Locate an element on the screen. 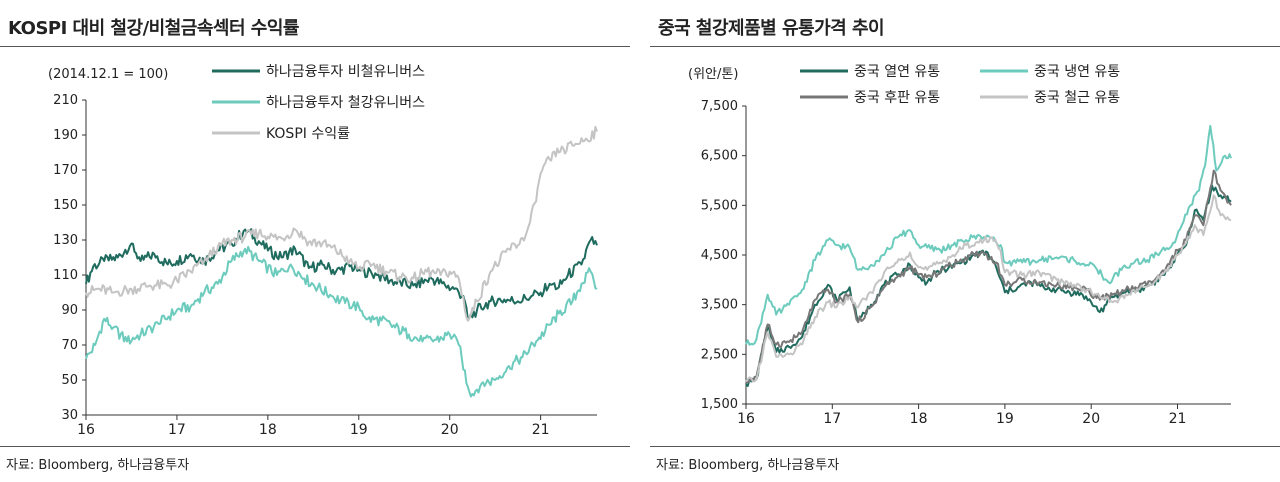 This screenshot has height=482, width=1280. y-tick-label: 130 is located at coordinates (65, 240).